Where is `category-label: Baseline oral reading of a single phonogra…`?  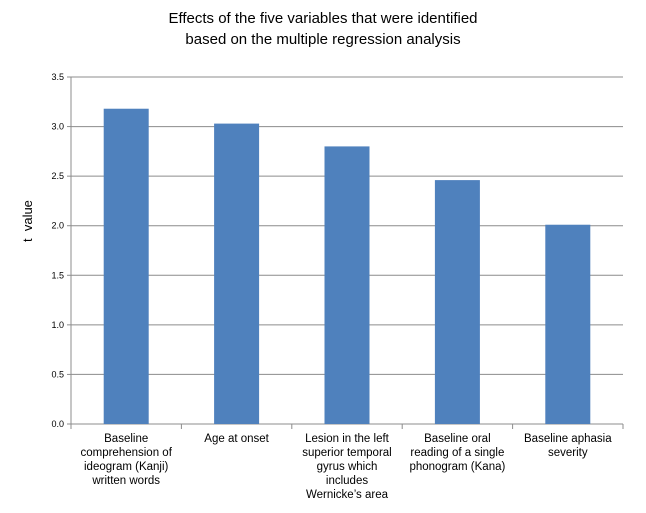
category-label: Baseline oral reading of a single phonogra… is located at coordinates (457, 453).